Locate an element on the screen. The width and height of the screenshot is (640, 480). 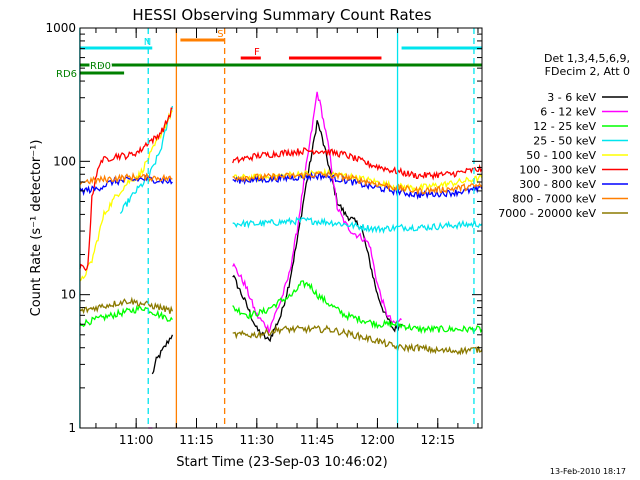
legend-label: 6 - 12 keV is located at coordinates (568, 112).